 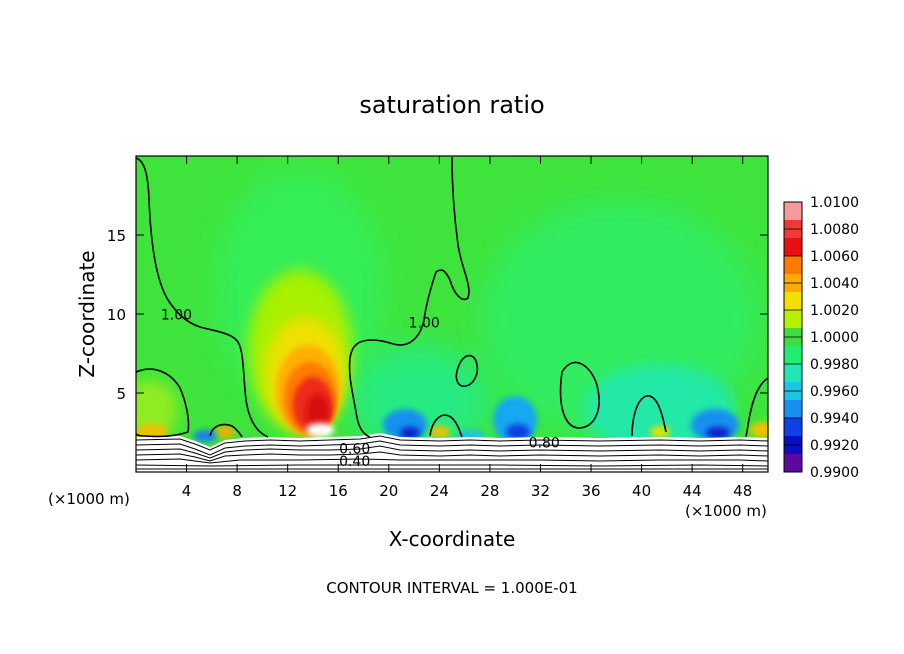 What do you see at coordinates (87, 313) in the screenshot?
I see `y-axis-title: Z-coordinate` at bounding box center [87, 313].